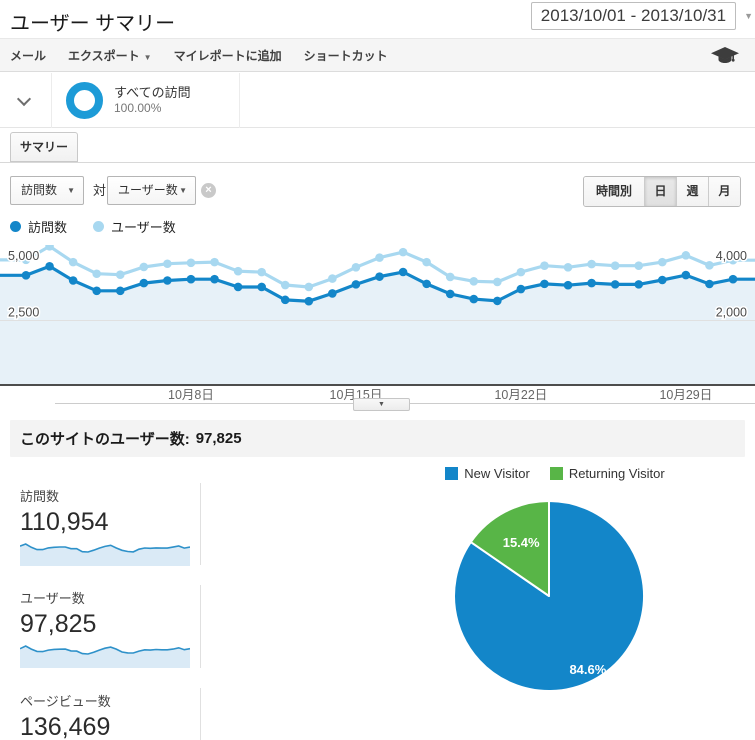  I want to click on x-tick-label: 10月29日, so click(685, 395).